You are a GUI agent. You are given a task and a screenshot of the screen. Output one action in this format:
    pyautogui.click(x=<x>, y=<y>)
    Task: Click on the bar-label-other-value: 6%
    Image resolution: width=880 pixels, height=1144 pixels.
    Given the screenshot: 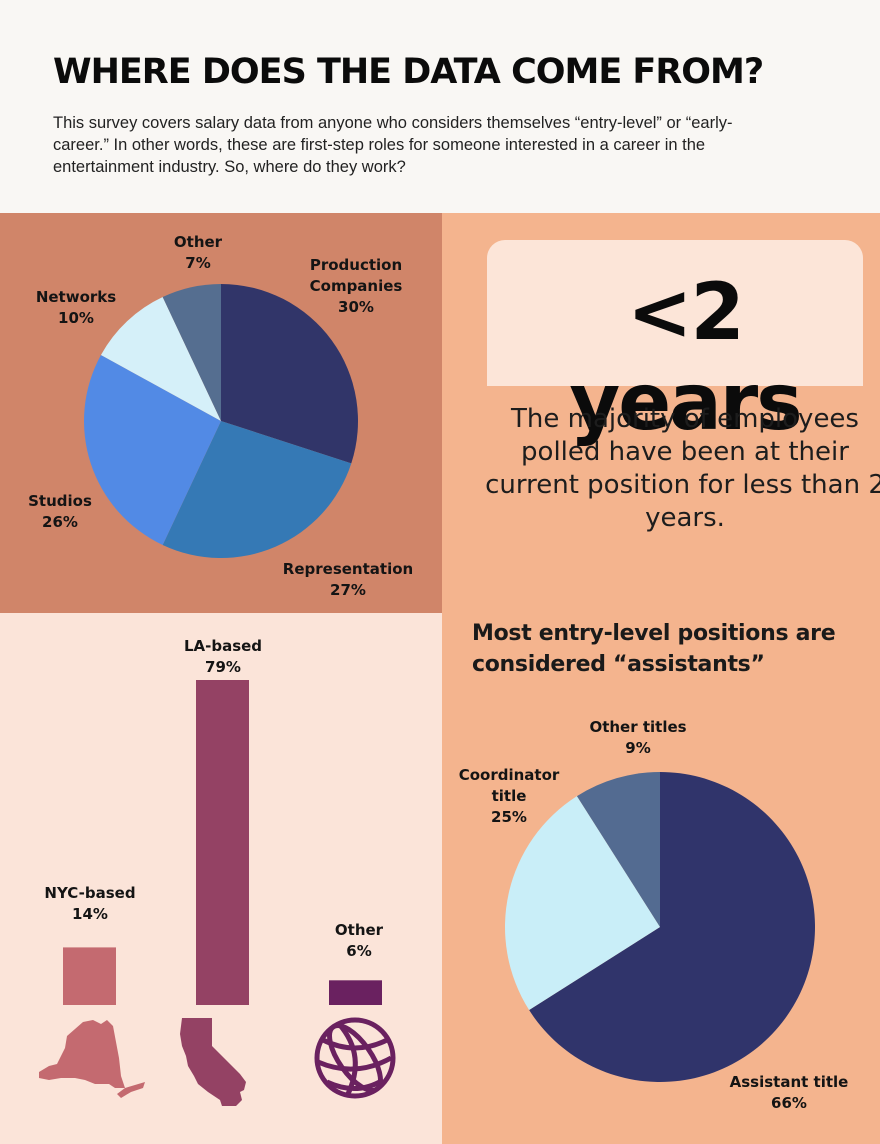 What is the action you would take?
    pyautogui.click(x=359, y=951)
    